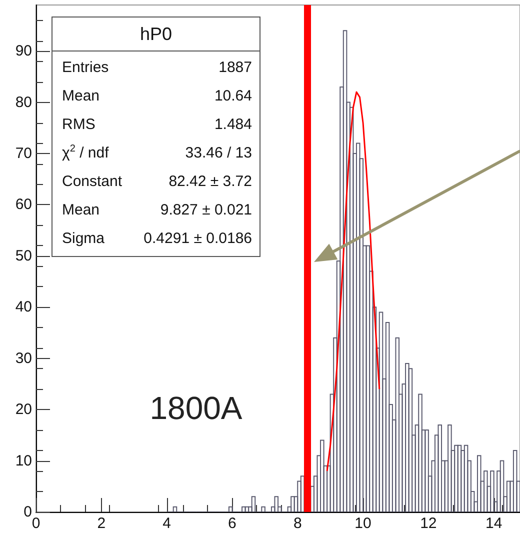  Describe the element at coordinates (233, 95) in the screenshot. I see `annotation: 10.64` at that location.